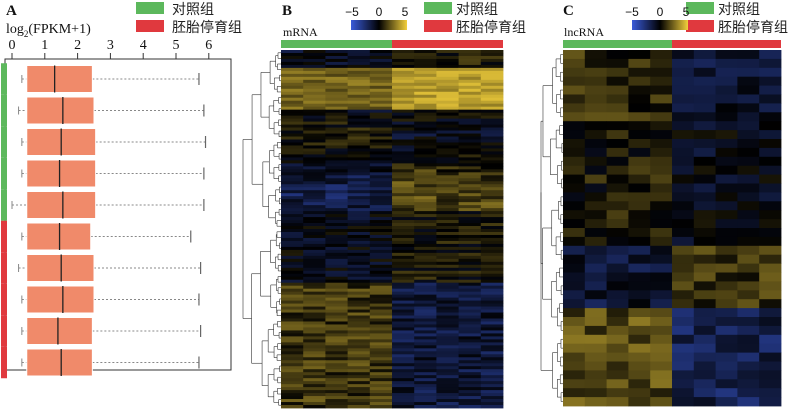 This screenshot has height=414, width=800. What do you see at coordinates (77, 45) in the screenshot?
I see `x-tick-label: 2` at bounding box center [77, 45].